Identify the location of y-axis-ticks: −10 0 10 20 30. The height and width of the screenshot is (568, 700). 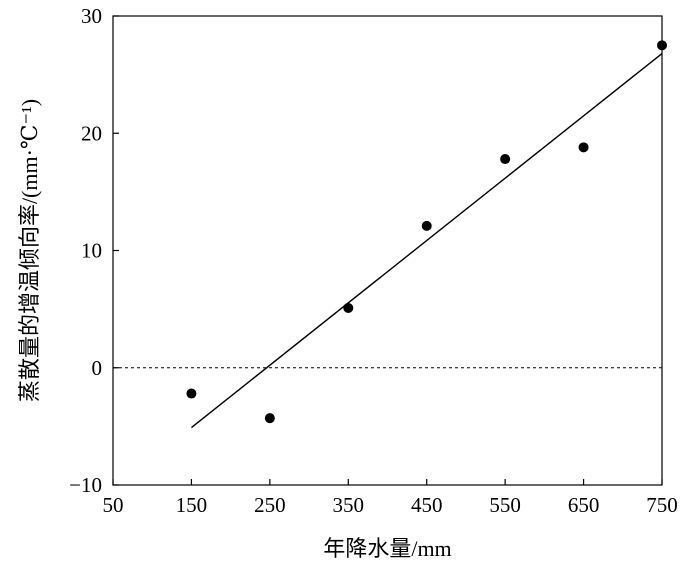
(94, 250).